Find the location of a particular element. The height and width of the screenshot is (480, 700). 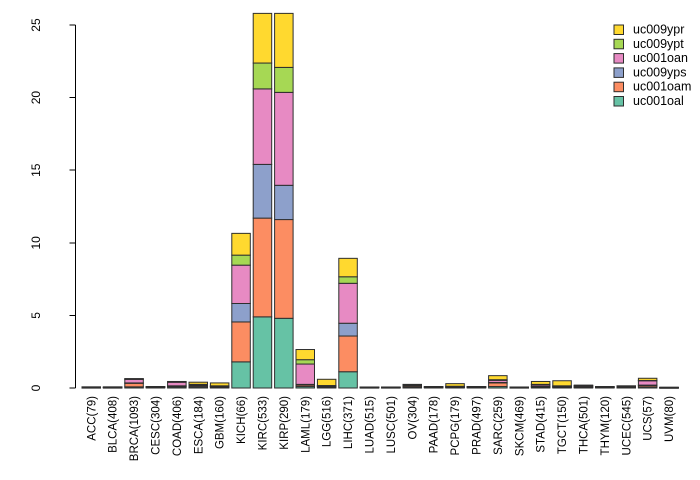

x-axis-category-label: COAD(406) is located at coordinates (178, 426).